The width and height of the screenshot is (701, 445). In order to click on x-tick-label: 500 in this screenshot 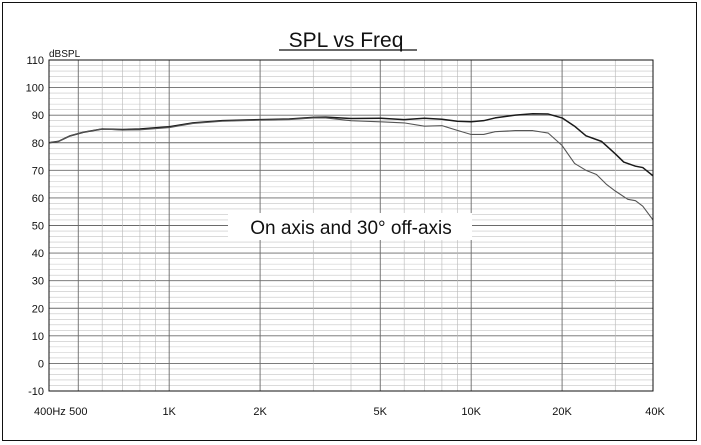, I will do `click(78, 412)`.